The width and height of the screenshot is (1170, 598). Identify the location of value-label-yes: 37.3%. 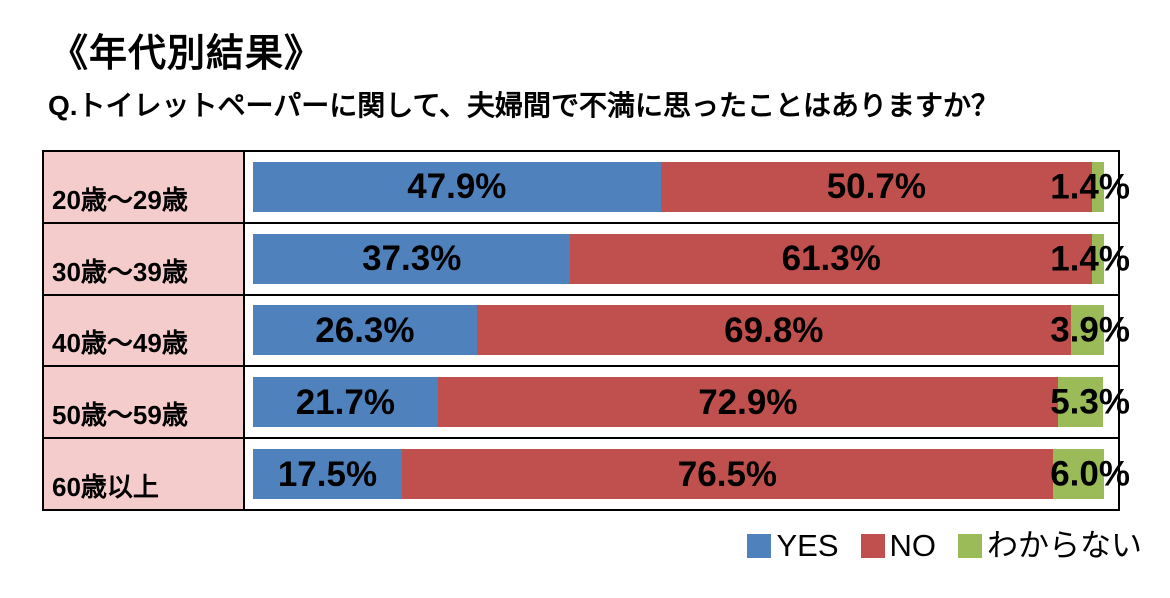
(412, 259).